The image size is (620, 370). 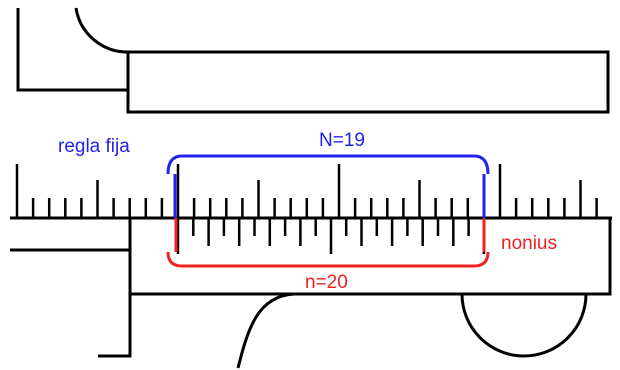 What do you see at coordinates (529, 243) in the screenshot?
I see `vernier-label: nonius` at bounding box center [529, 243].